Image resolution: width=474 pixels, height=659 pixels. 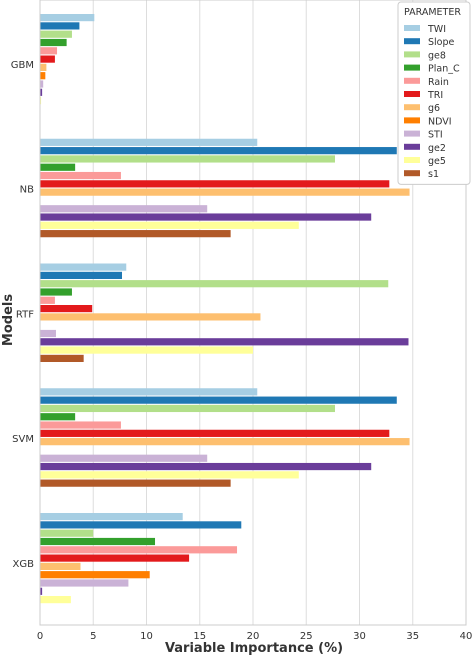 I want to click on bar-svm-slope, so click(x=218, y=400).